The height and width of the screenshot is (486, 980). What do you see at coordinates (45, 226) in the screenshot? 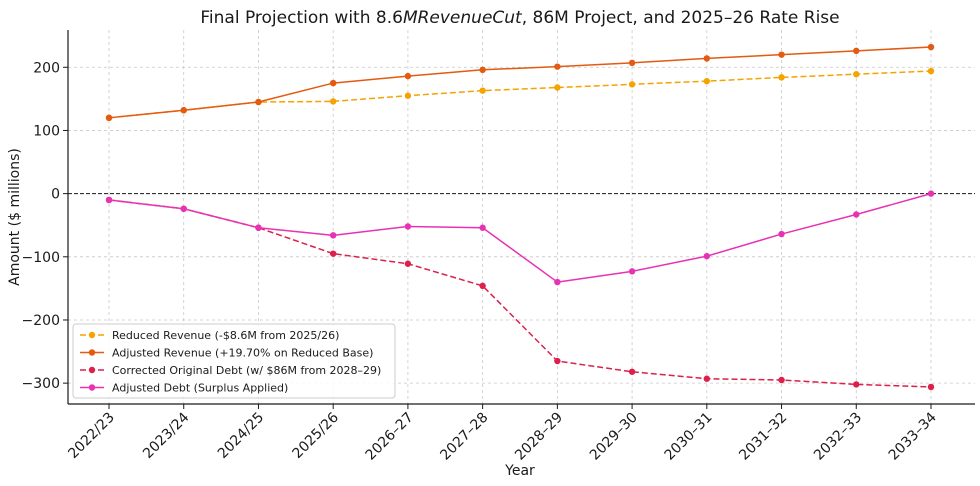
I see `y-ticks: 200 100 0 −100 −200 −300` at bounding box center [45, 226].